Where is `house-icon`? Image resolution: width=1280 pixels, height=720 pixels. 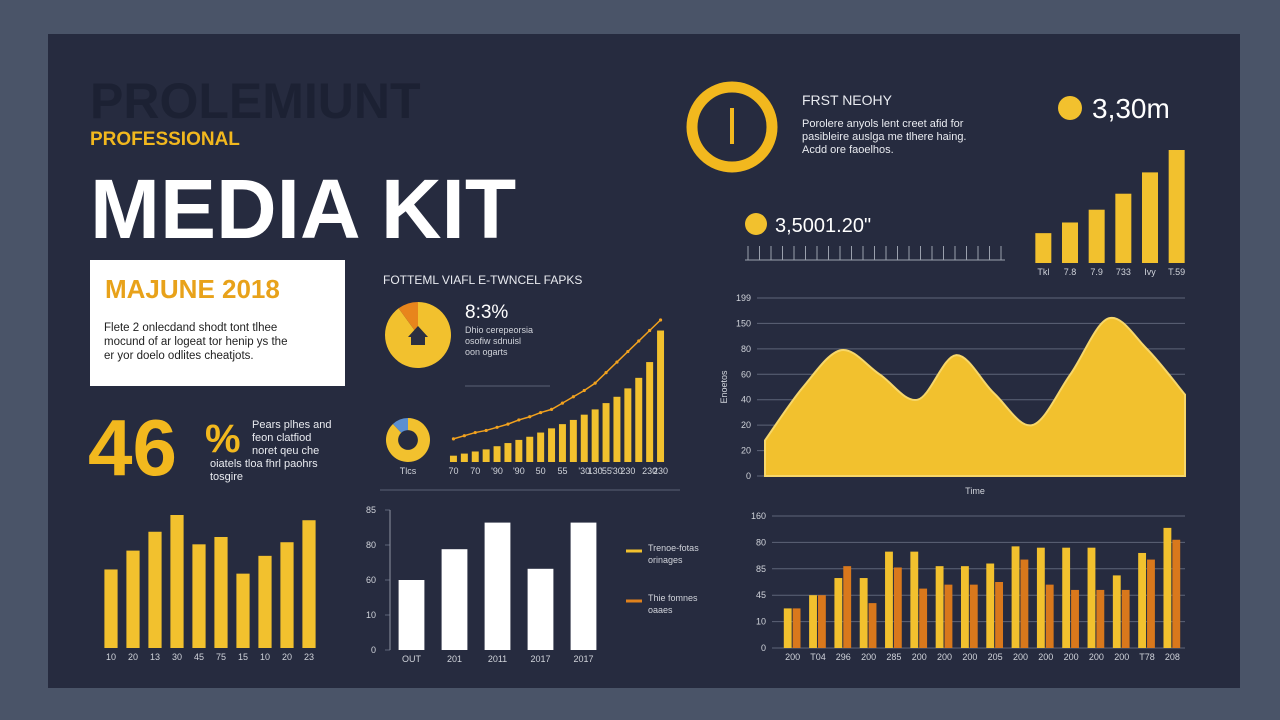 house-icon is located at coordinates (418, 335).